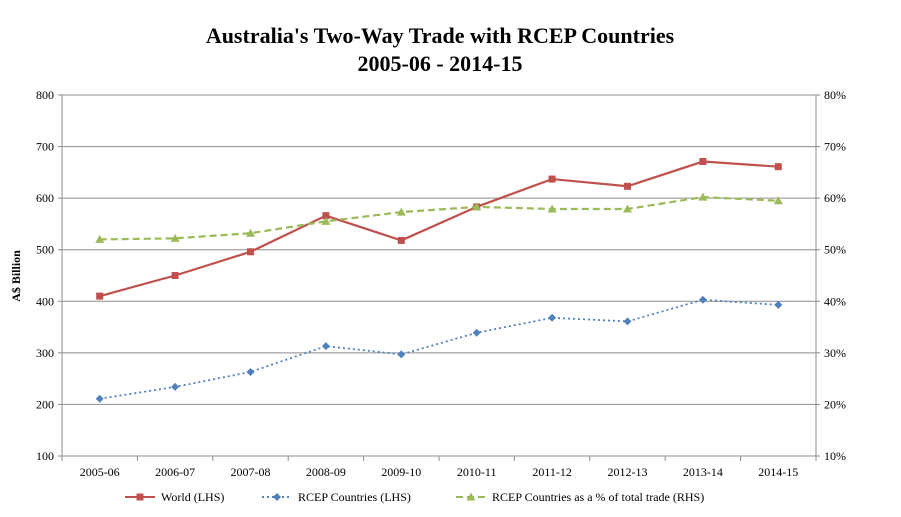 The image size is (901, 517). I want to click on chart-subtitle: 2005-06 - 2014-15, so click(440, 63).